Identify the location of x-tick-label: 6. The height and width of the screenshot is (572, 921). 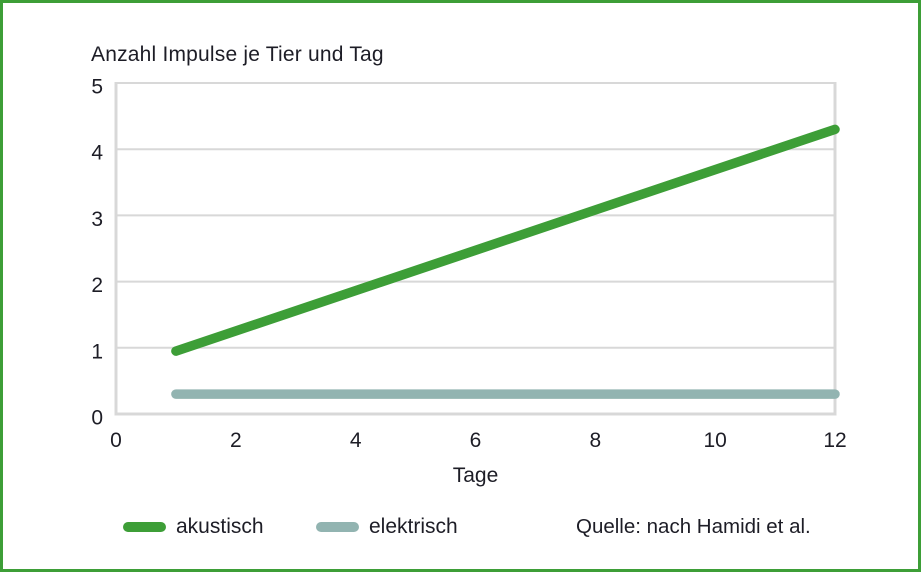
(476, 440).